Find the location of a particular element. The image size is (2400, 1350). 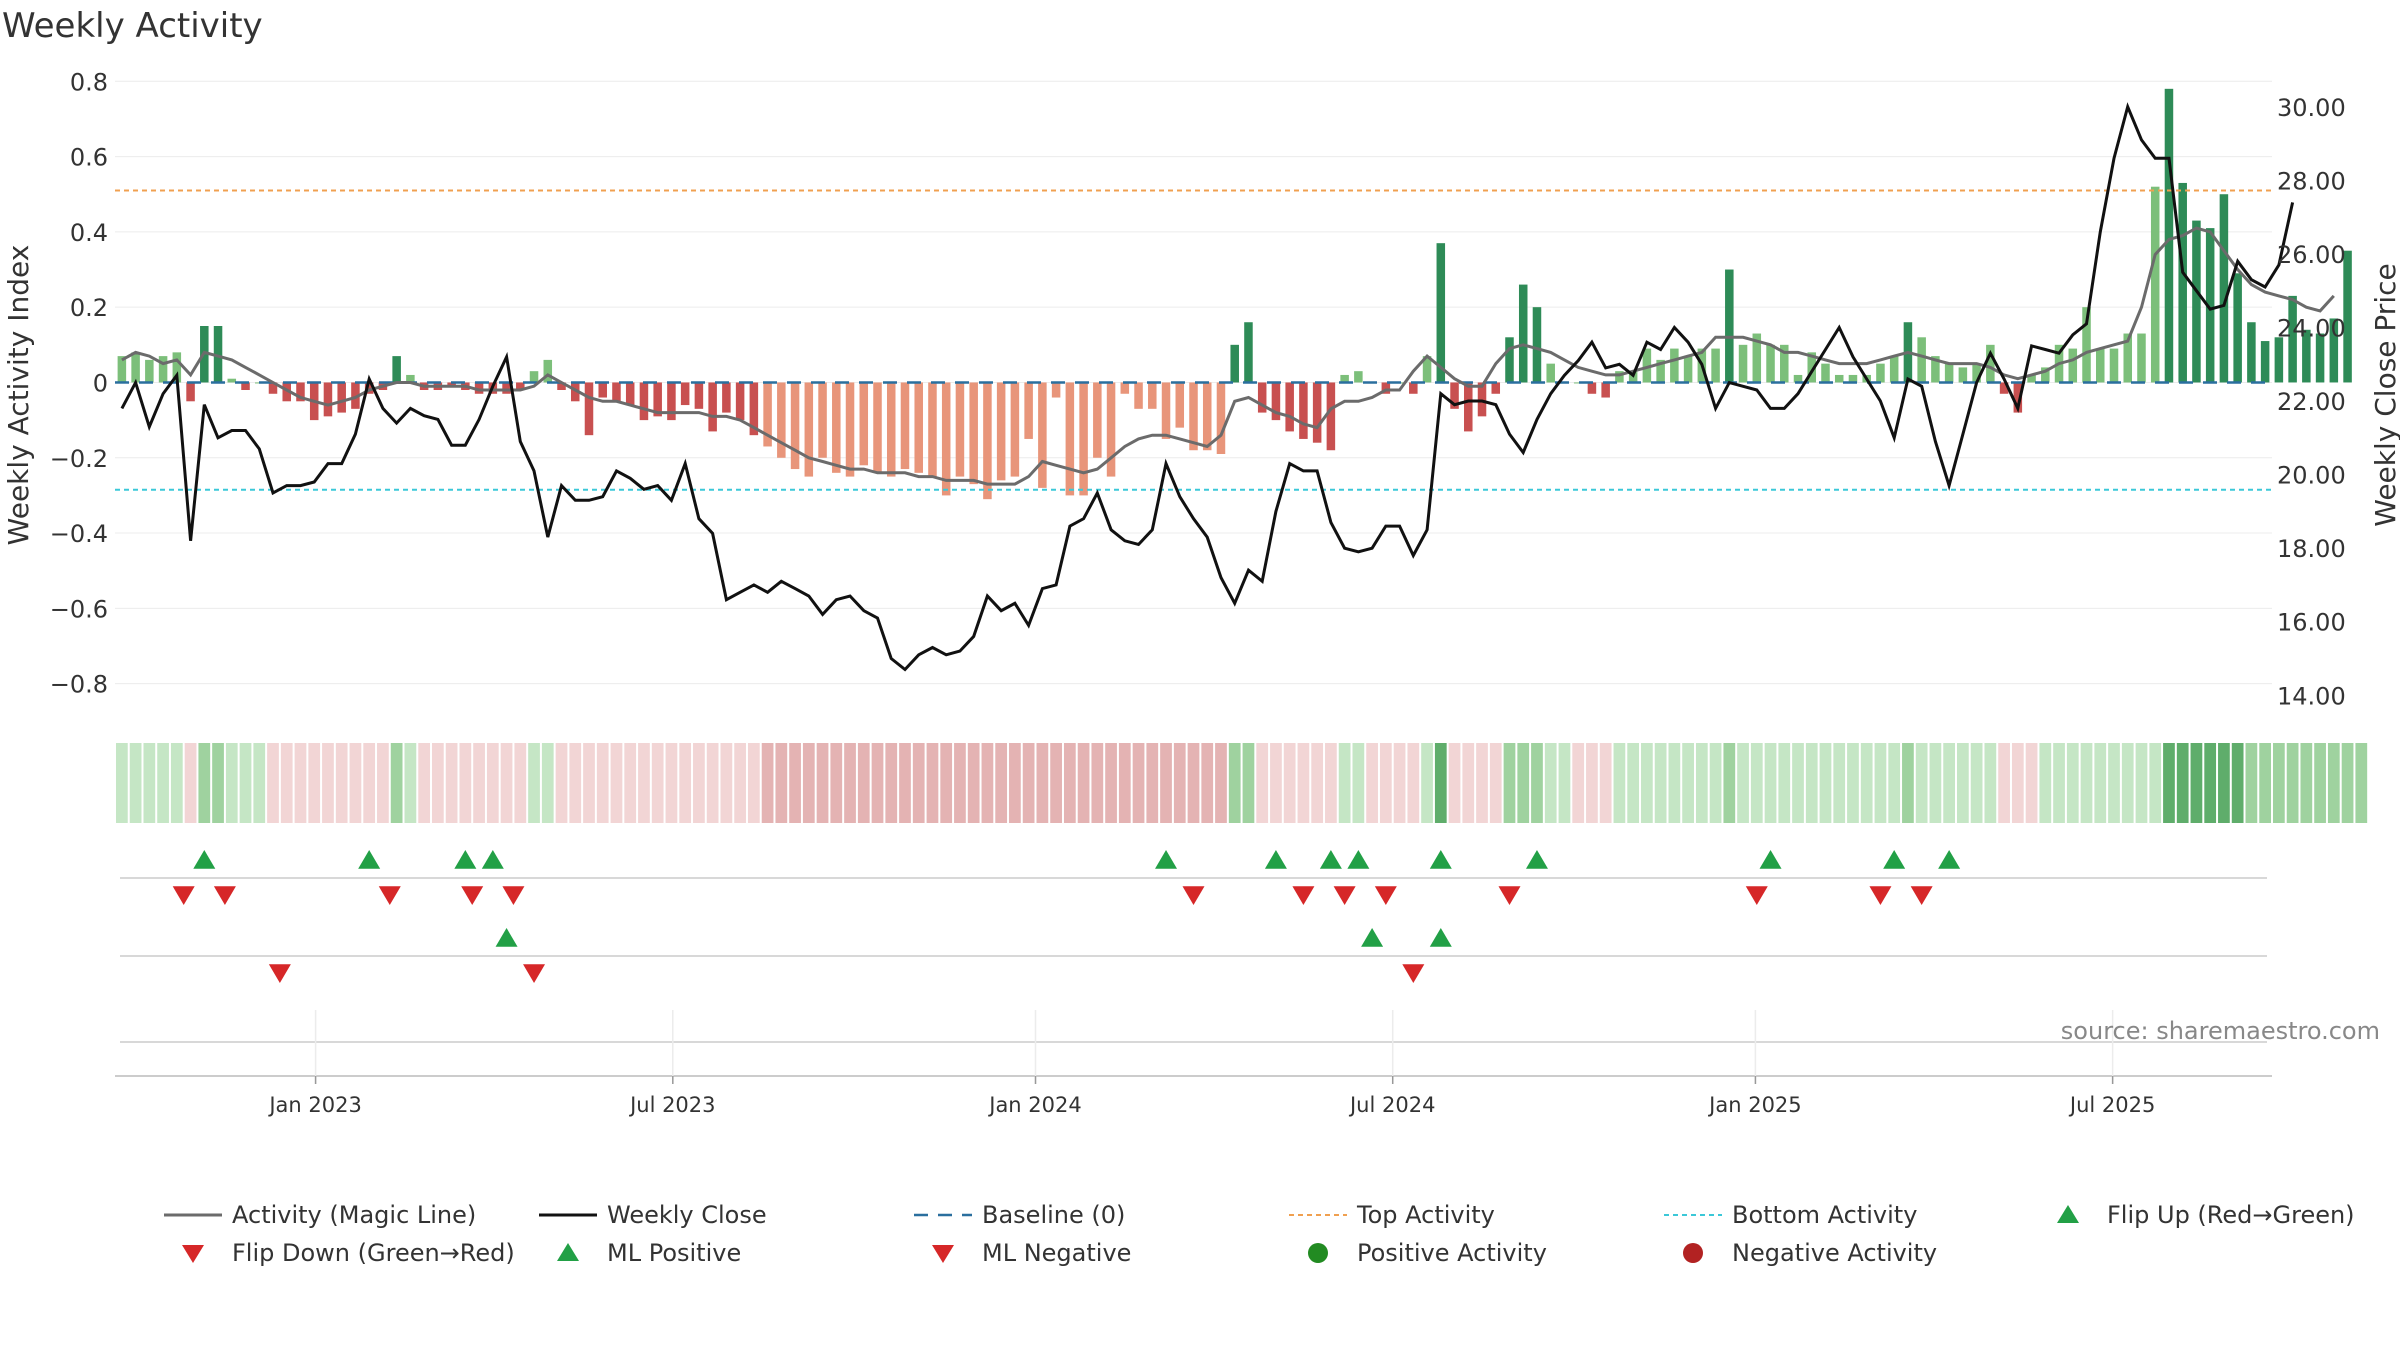

legend-label: ML Positive is located at coordinates (674, 1253).